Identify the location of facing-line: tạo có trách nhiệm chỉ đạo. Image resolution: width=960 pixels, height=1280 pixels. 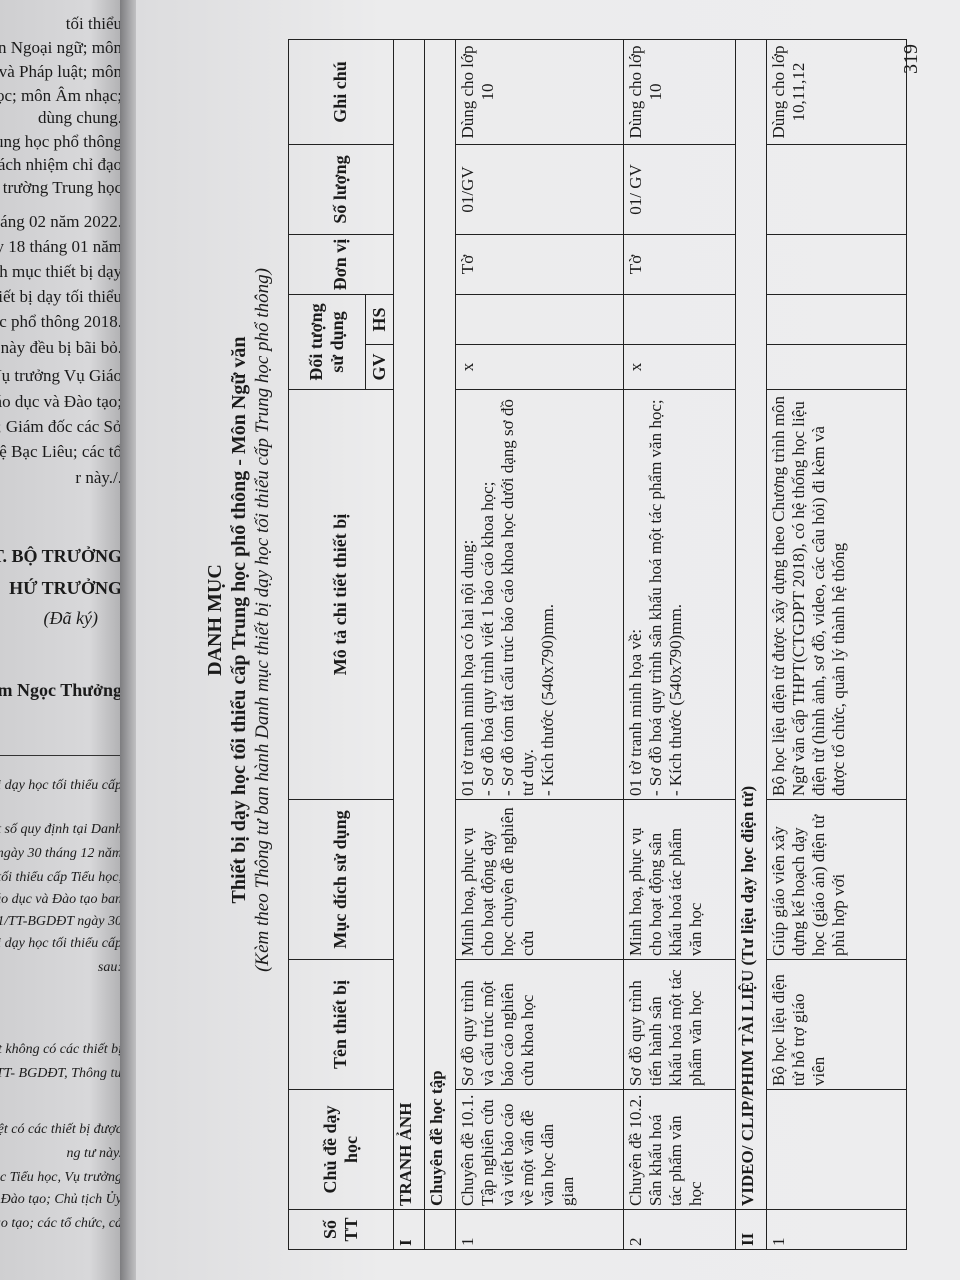
(61, 164).